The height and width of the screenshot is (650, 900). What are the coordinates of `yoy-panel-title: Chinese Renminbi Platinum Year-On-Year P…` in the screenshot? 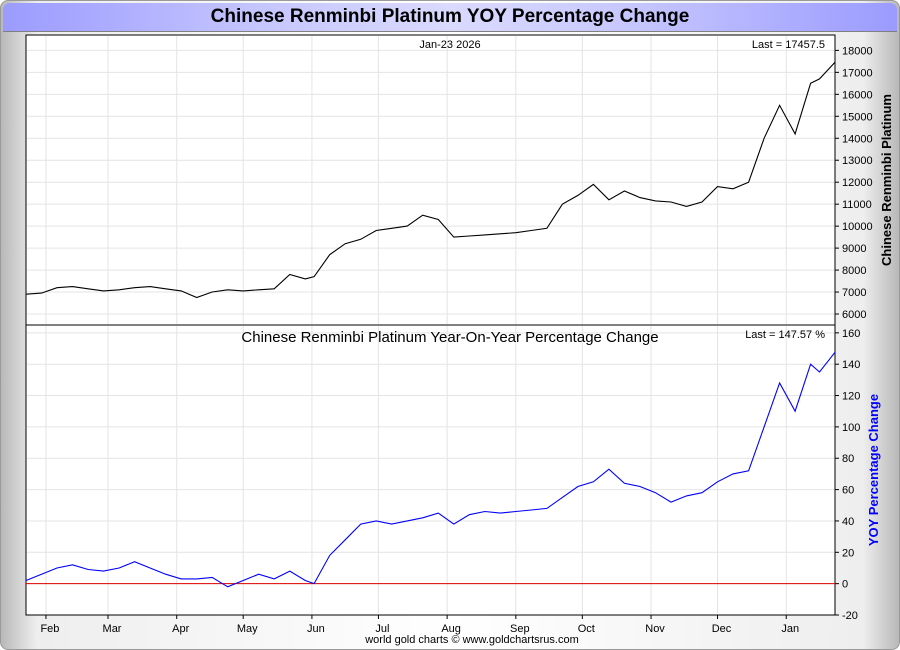 It's located at (449, 337).